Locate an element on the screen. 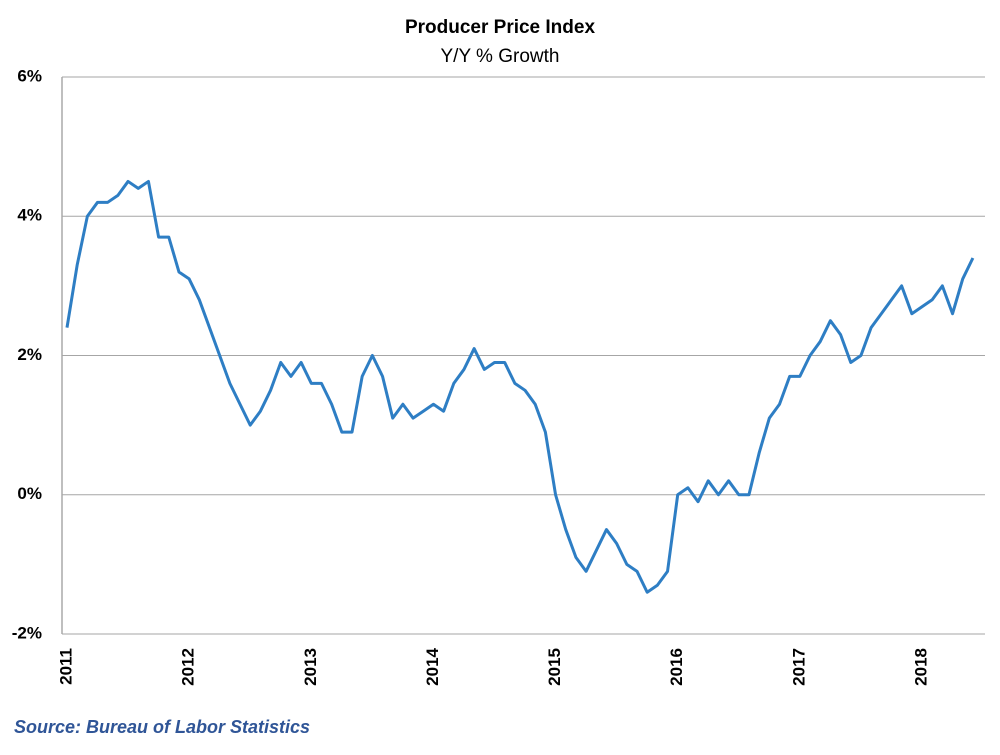 This screenshot has width=1000, height=755. y-tick-label: 6% is located at coordinates (29, 75).